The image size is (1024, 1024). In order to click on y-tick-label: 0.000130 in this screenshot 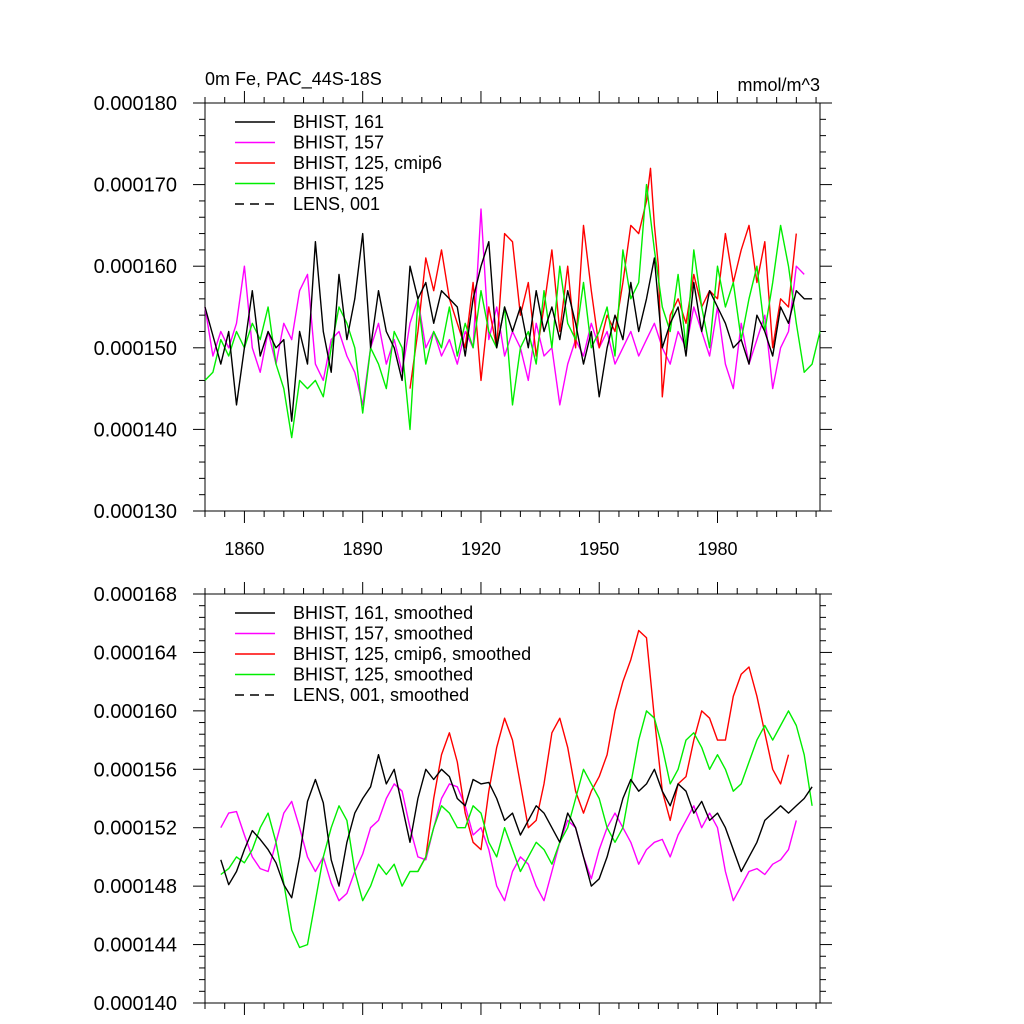, I will do `click(135, 512)`.